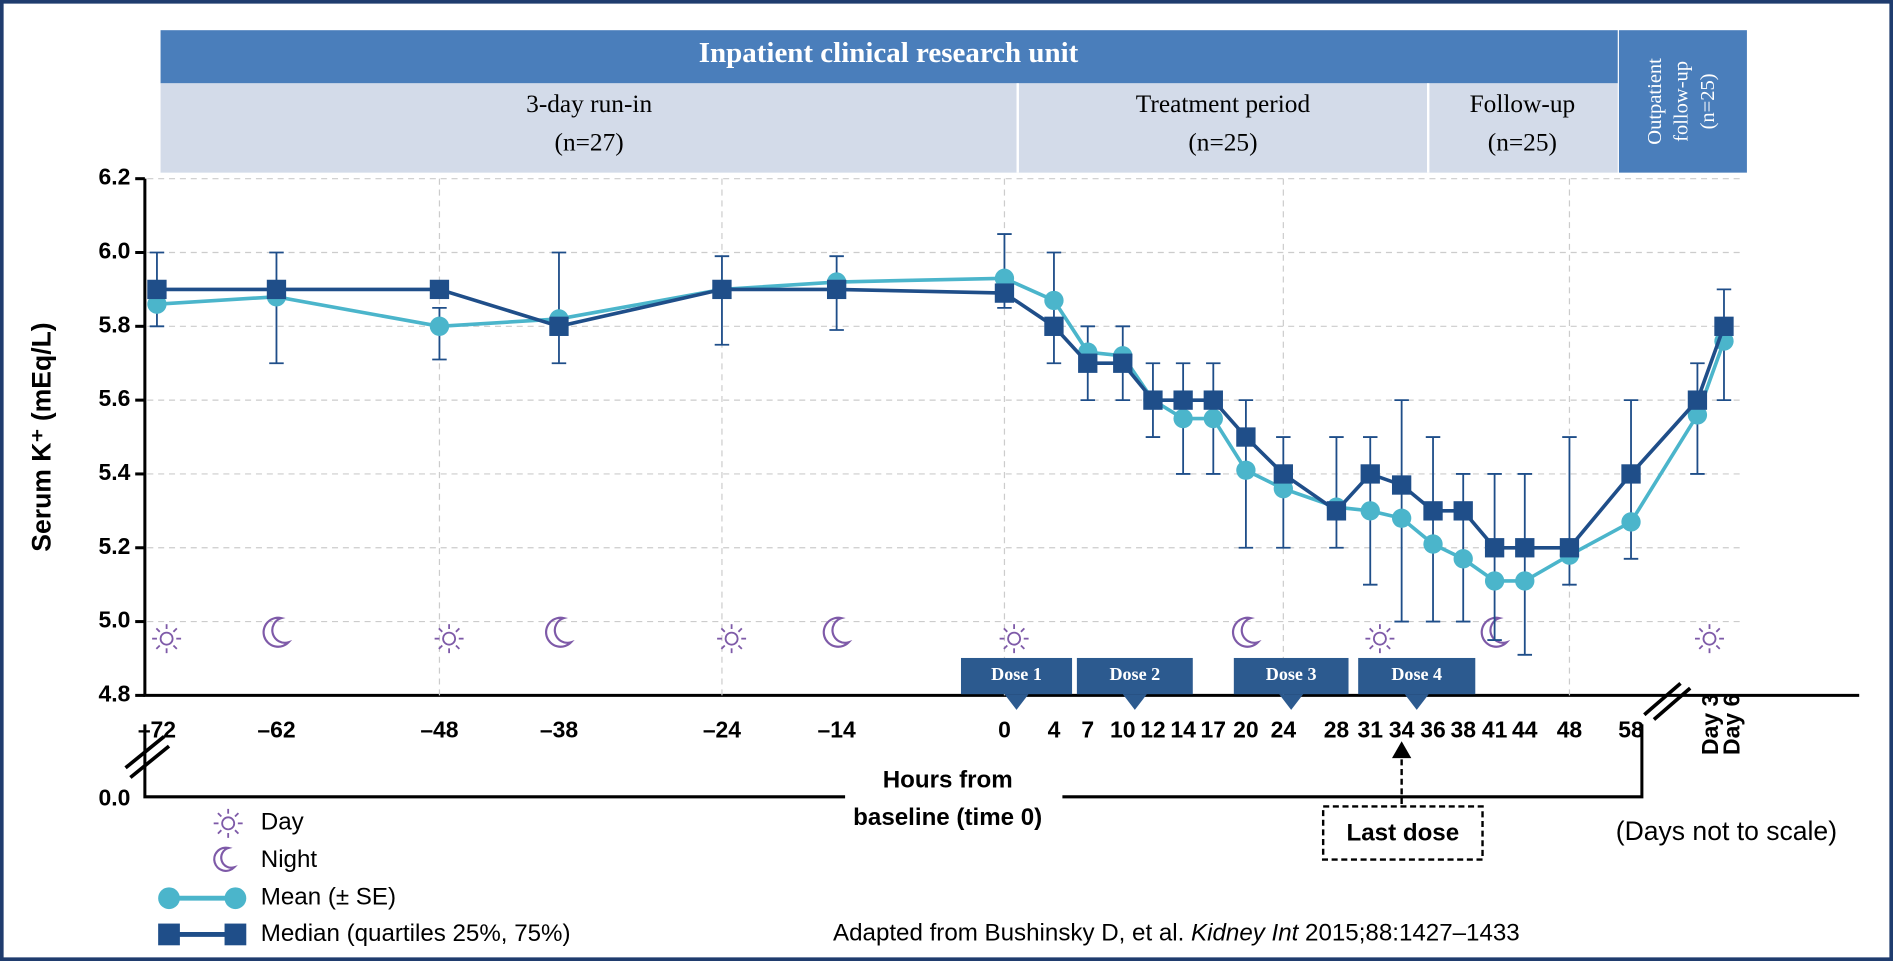 The image size is (1893, 961). Describe the element at coordinates (157, 730) in the screenshot. I see `x-tick-label: –72` at that location.